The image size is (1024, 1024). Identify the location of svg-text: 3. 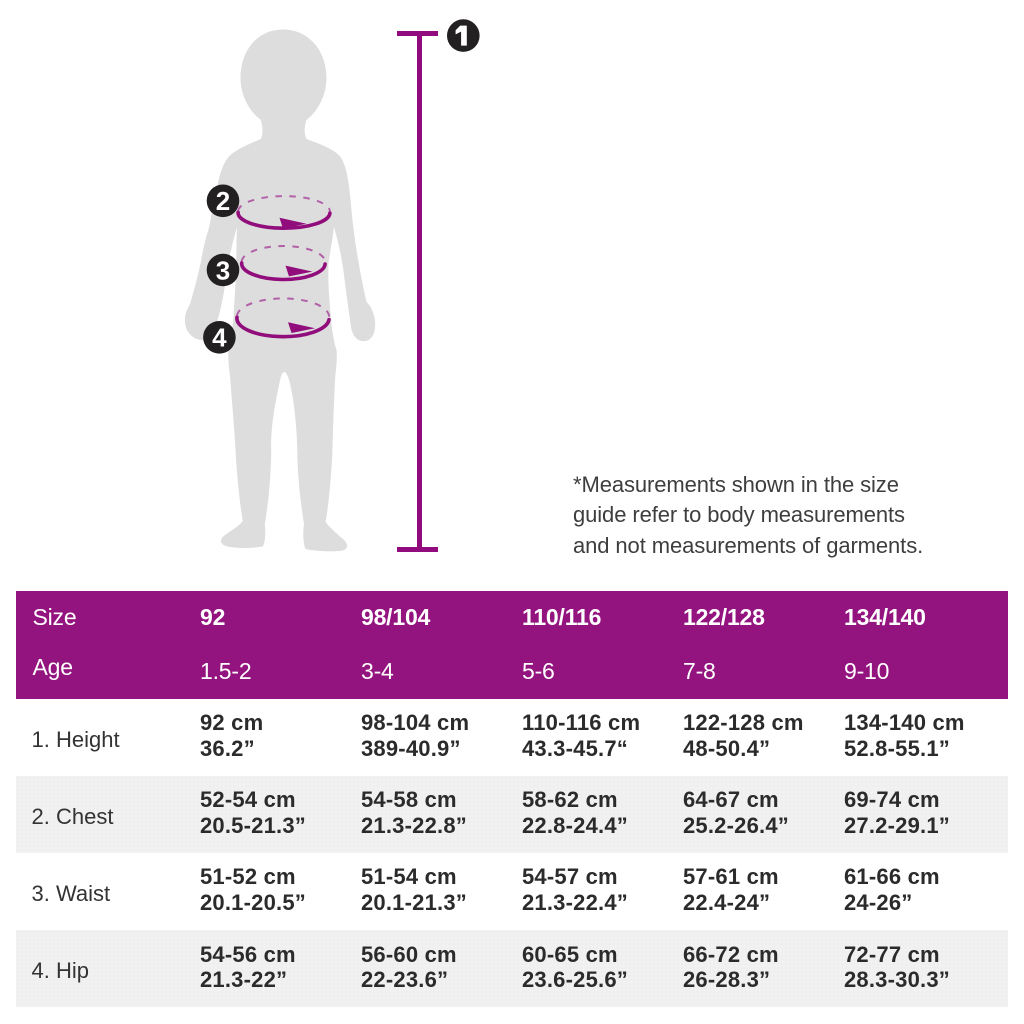
(223, 270).